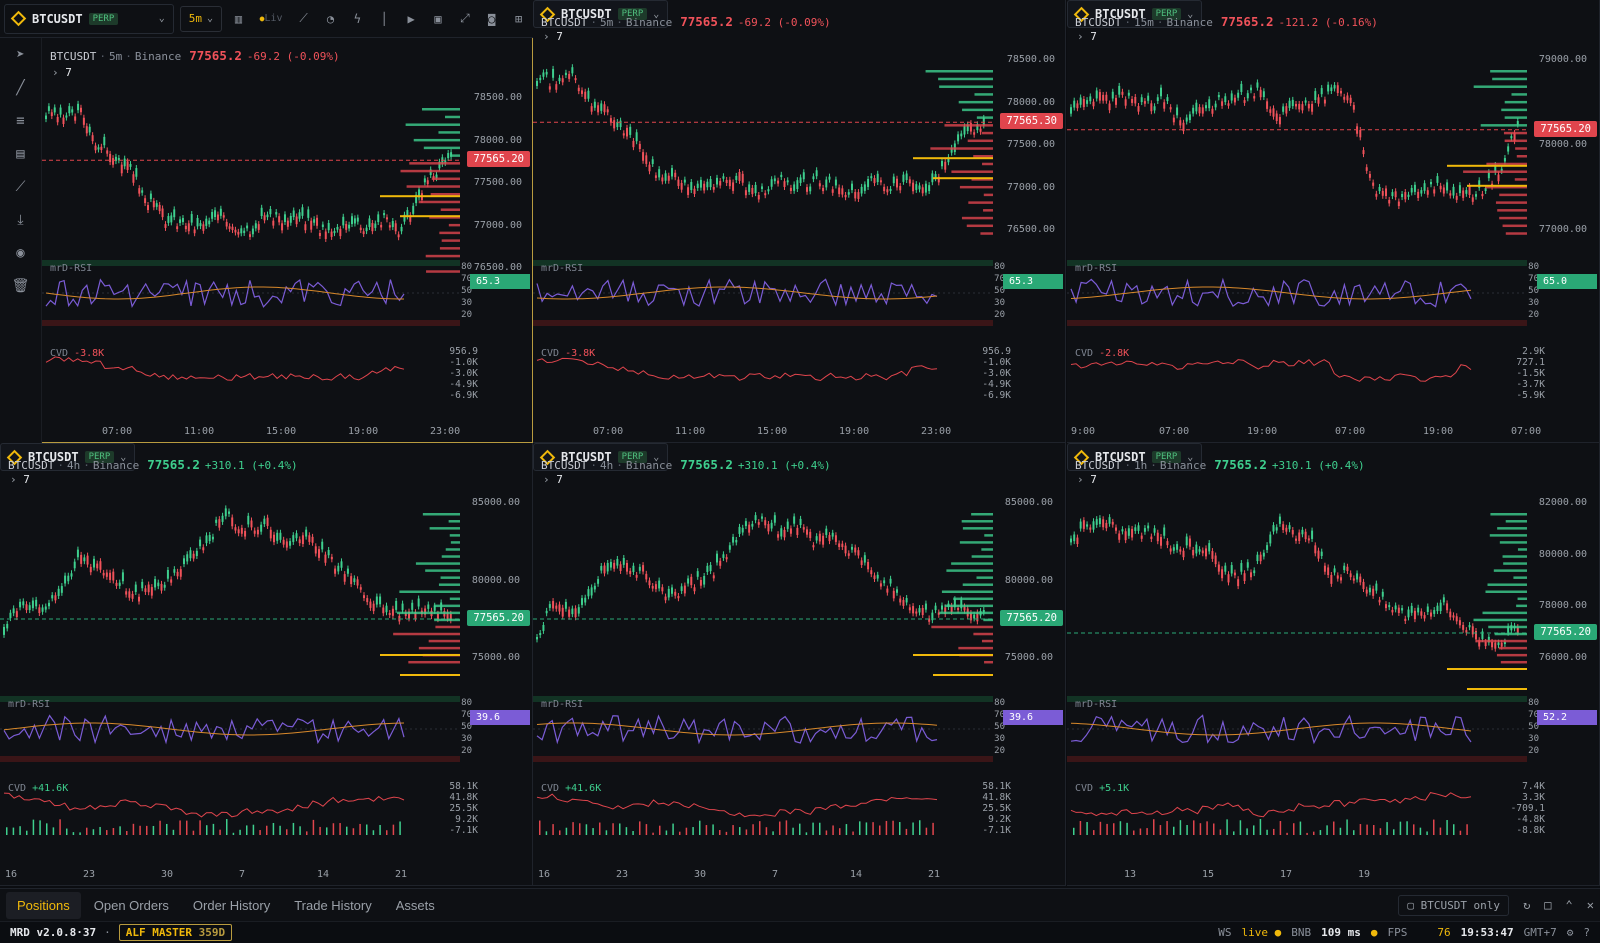 This screenshot has height=943, width=1600. I want to click on download-icon: ⤓, so click(20, 219).